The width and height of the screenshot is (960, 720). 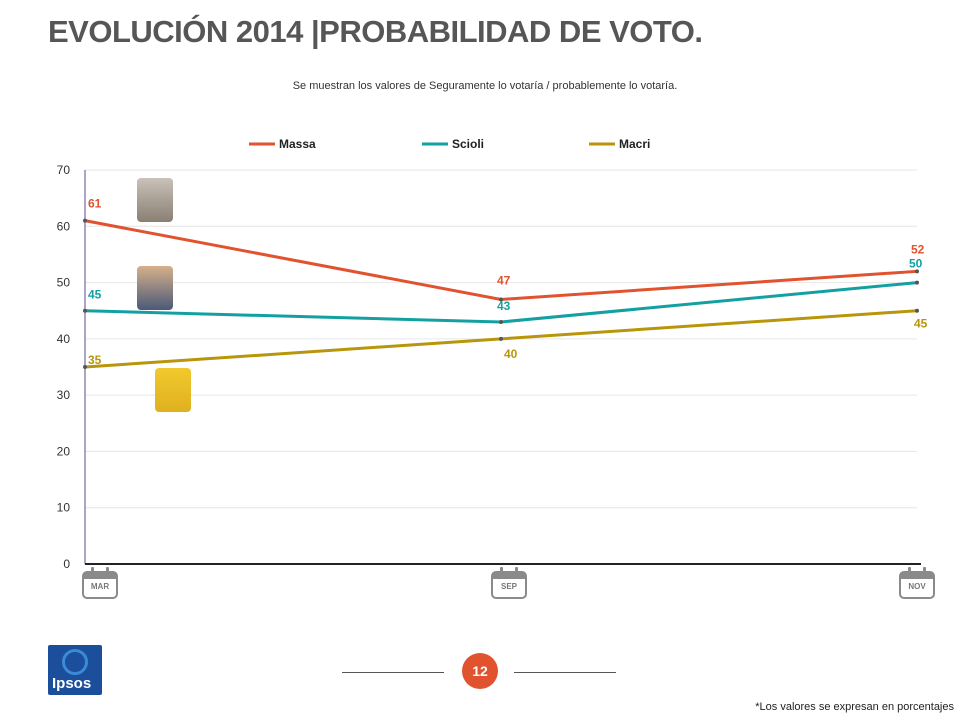 What do you see at coordinates (95, 204) in the screenshot?
I see `data-label-massa-mar: 61` at bounding box center [95, 204].